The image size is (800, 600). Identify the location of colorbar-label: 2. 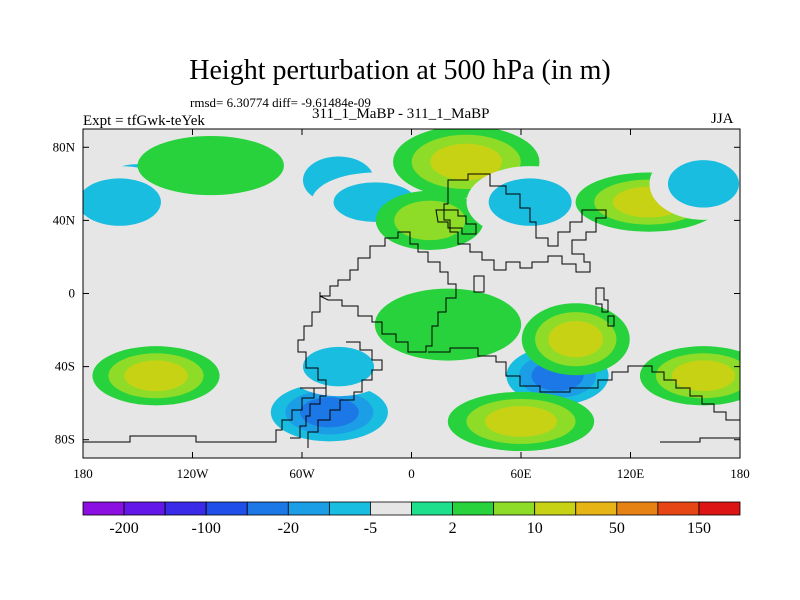
(453, 528).